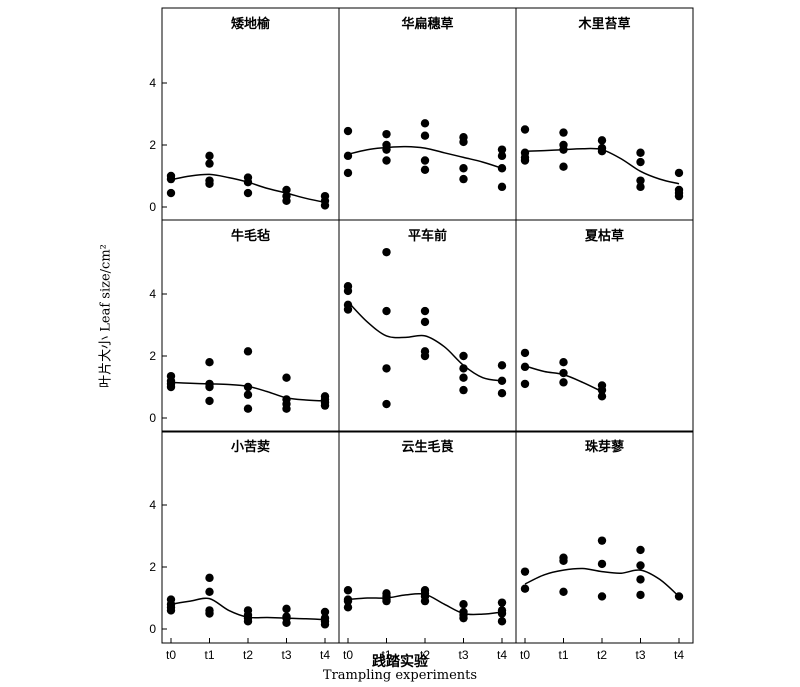  Describe the element at coordinates (106, 316) in the screenshot. I see `y-axis-label-text: 叶片大小 Leaf size/cm²` at that location.